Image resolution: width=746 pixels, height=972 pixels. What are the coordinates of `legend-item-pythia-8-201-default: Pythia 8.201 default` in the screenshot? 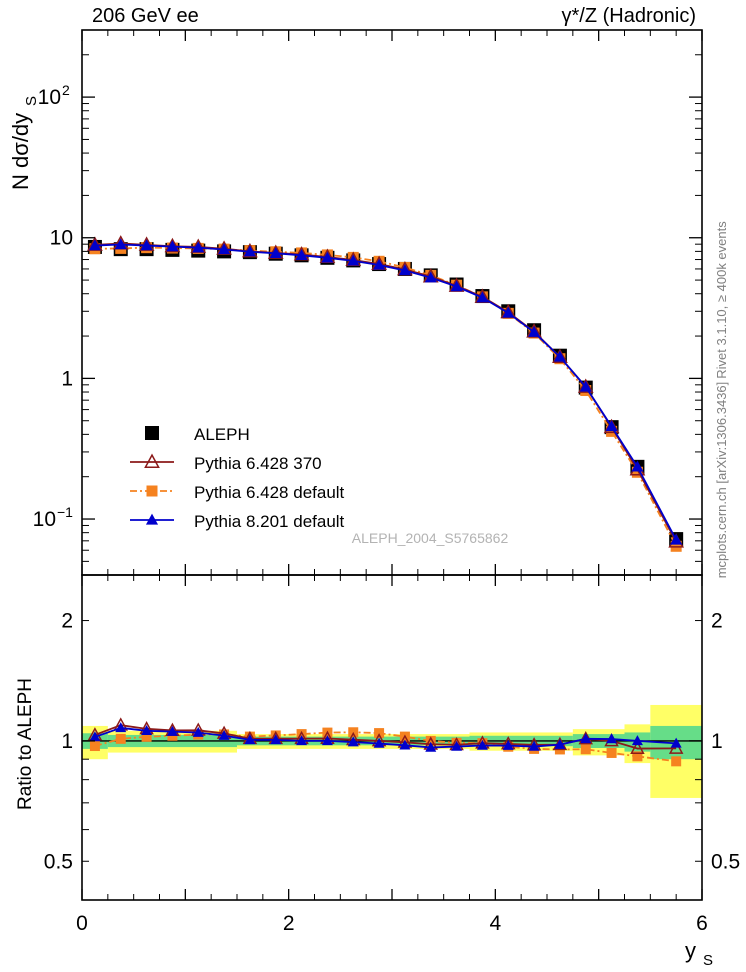 It's located at (237, 521).